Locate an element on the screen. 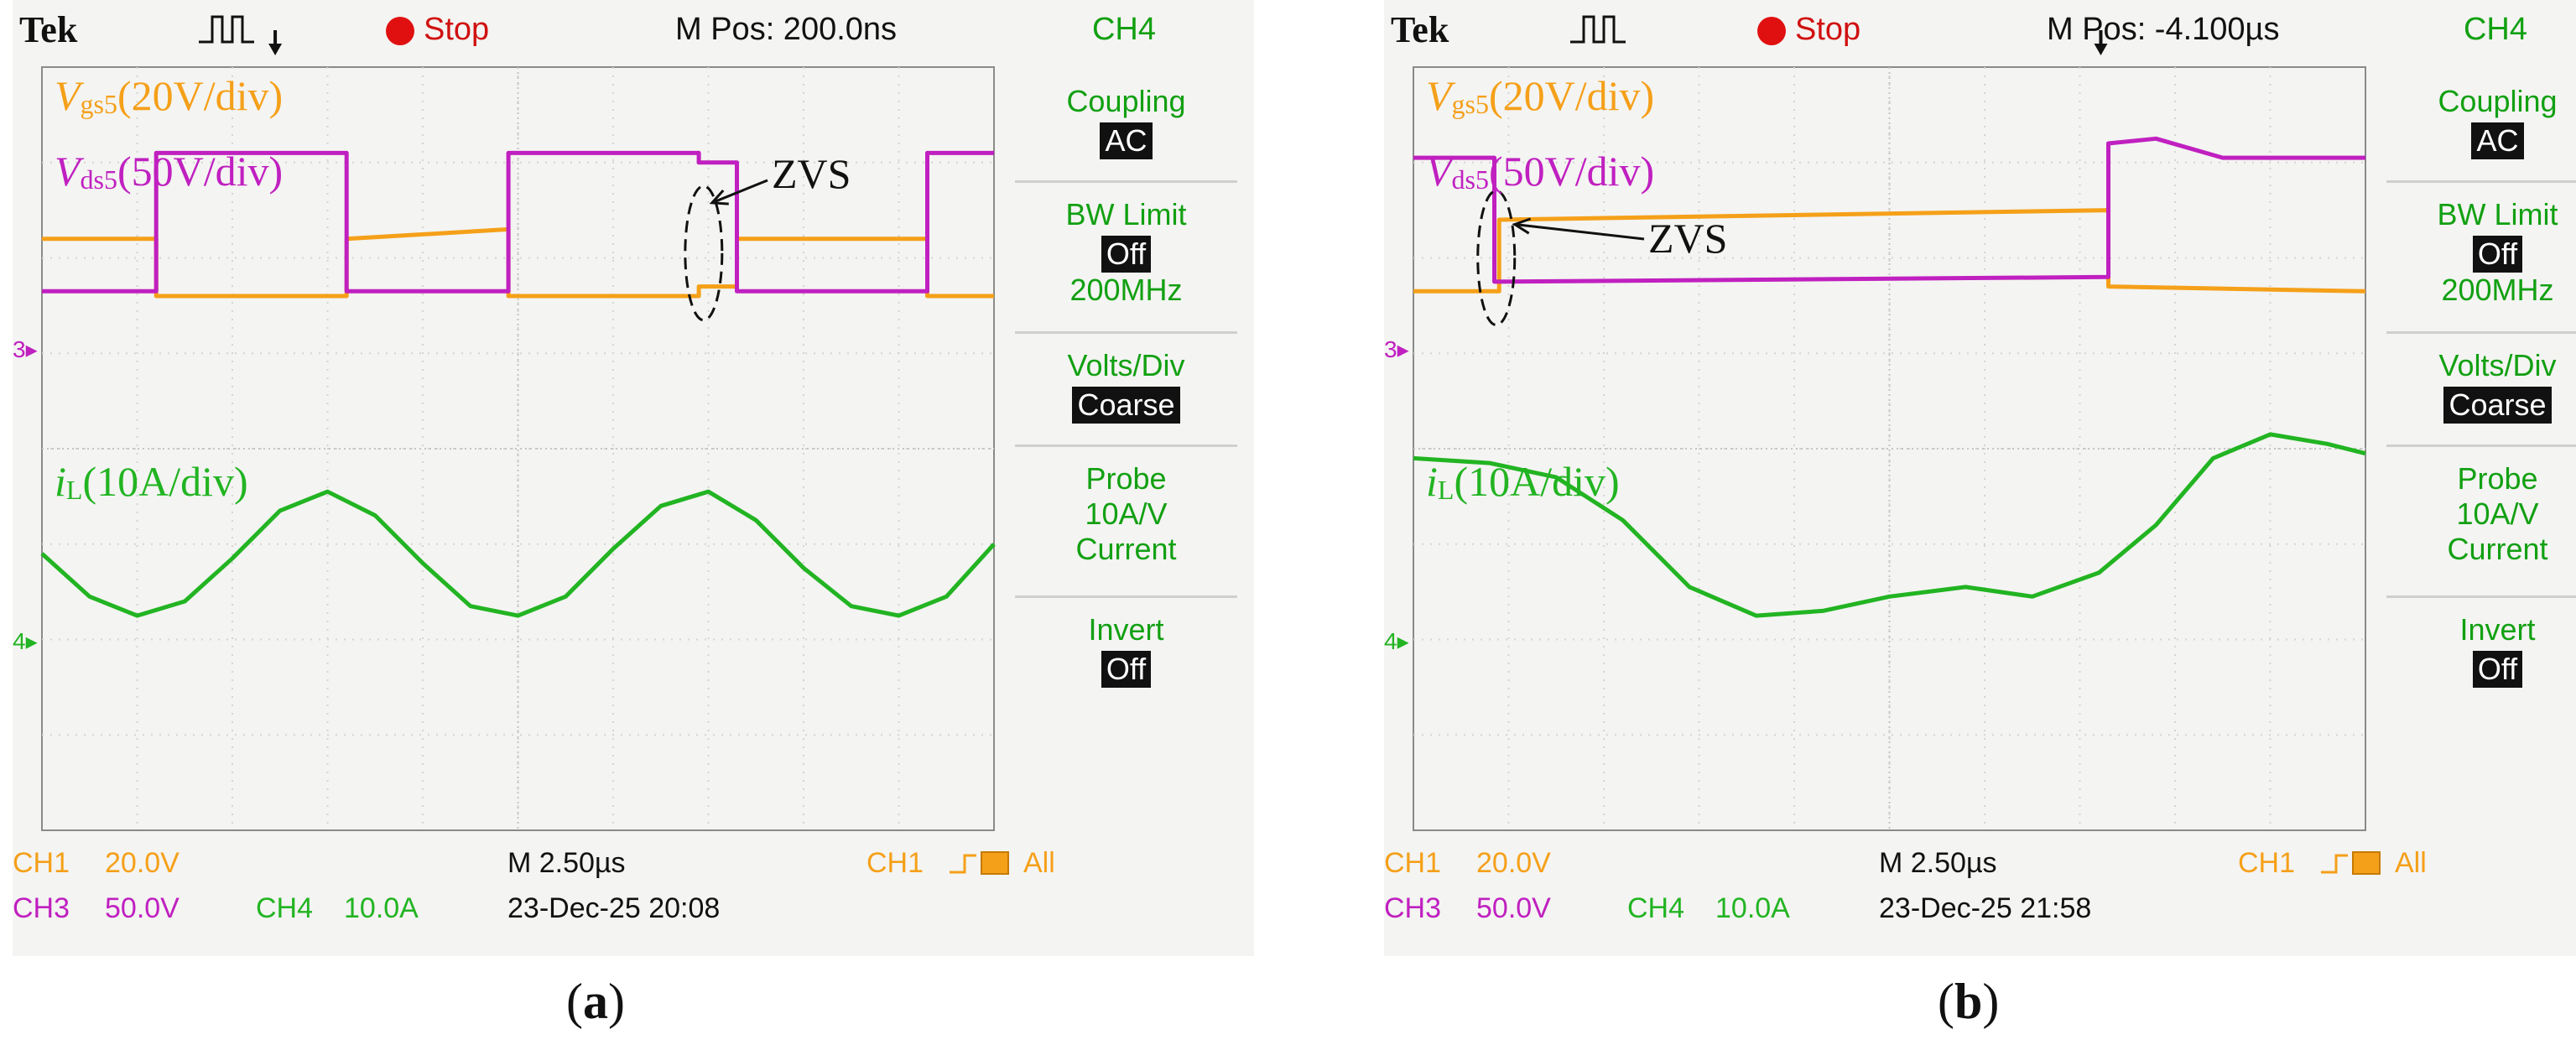 This screenshot has height=1045, width=2576. coupling-value: AC is located at coordinates (1126, 140).